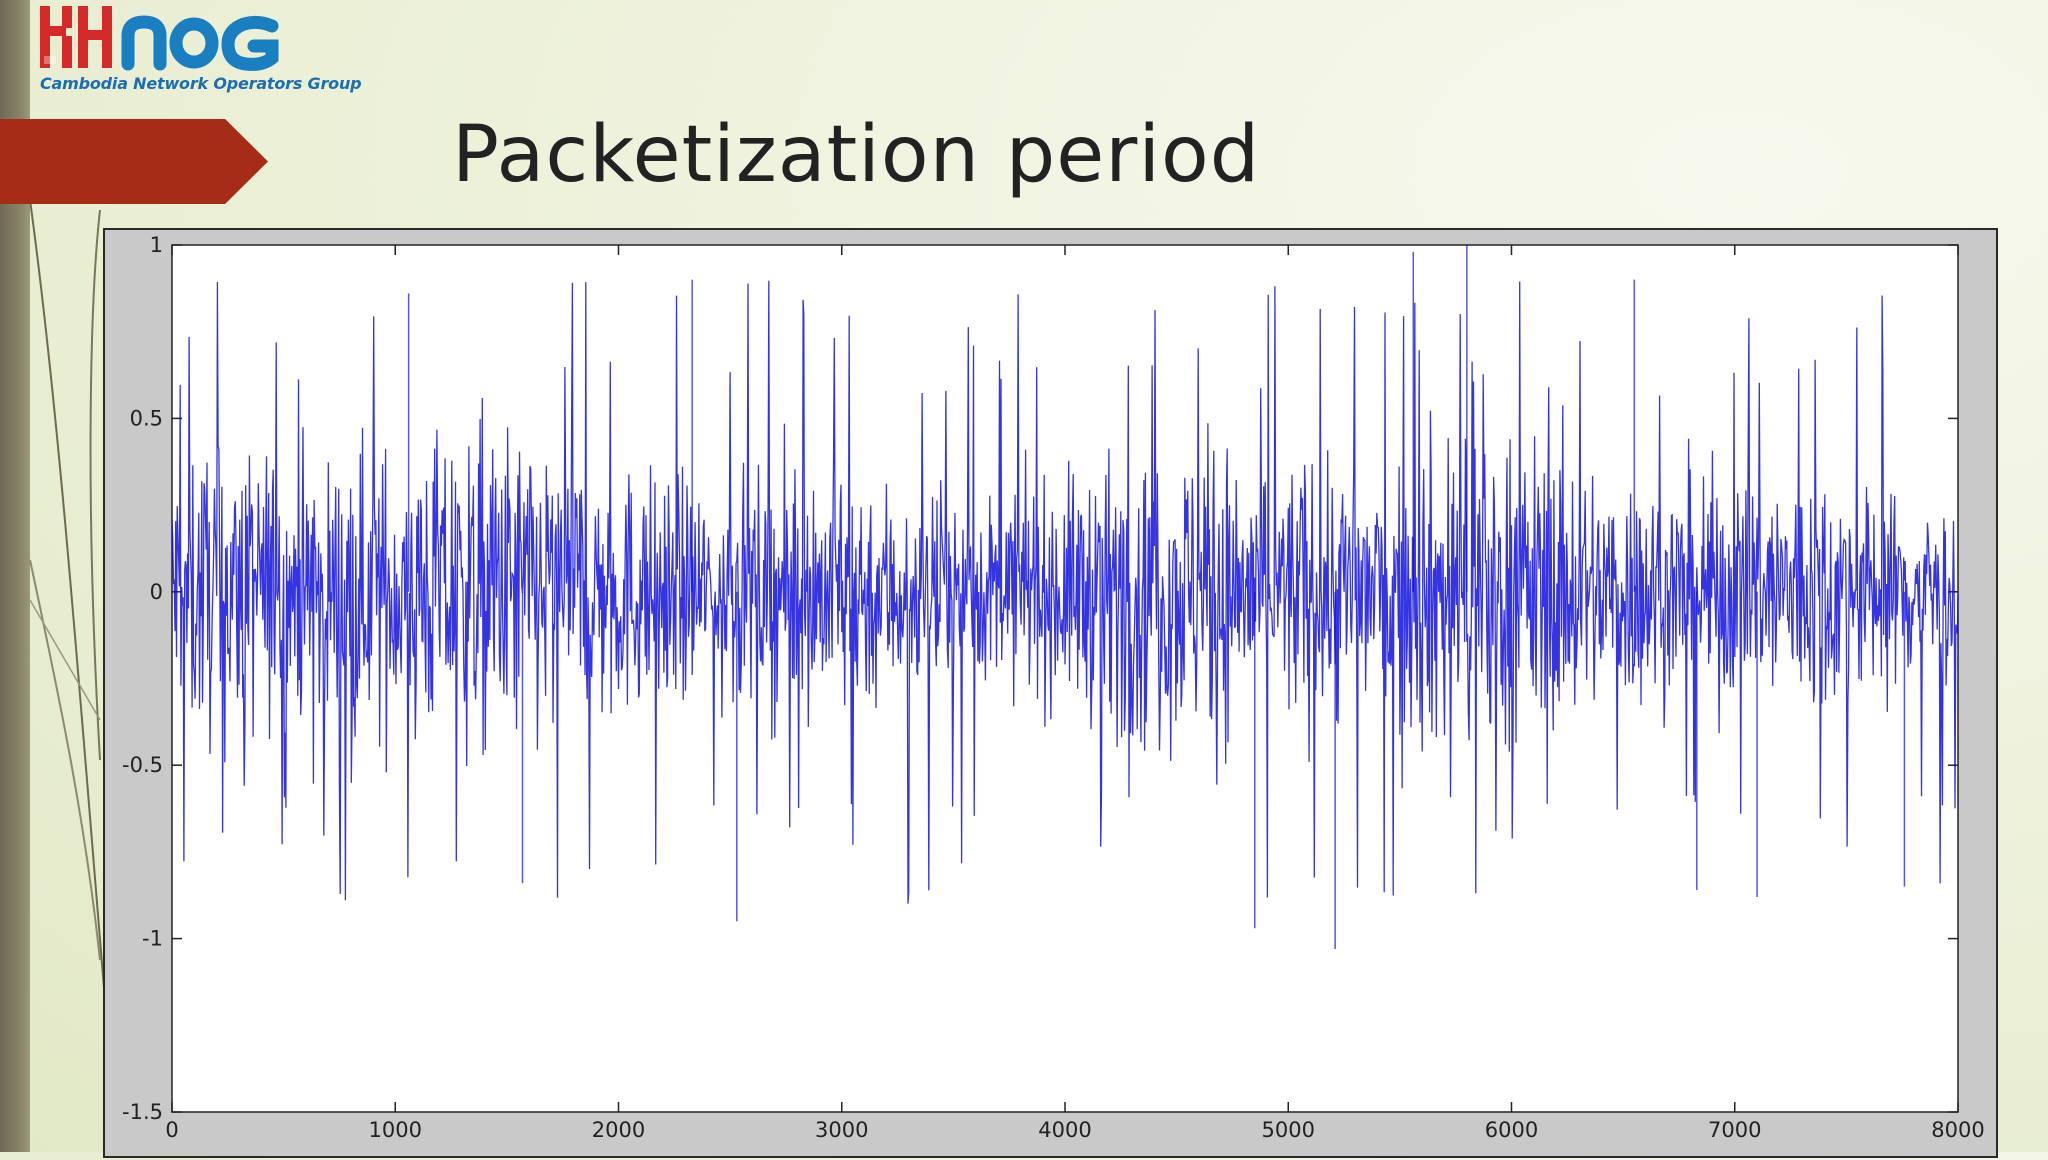  What do you see at coordinates (201, 83) in the screenshot?
I see `logo-subtitle: Cambodia Network Operators Group` at bounding box center [201, 83].